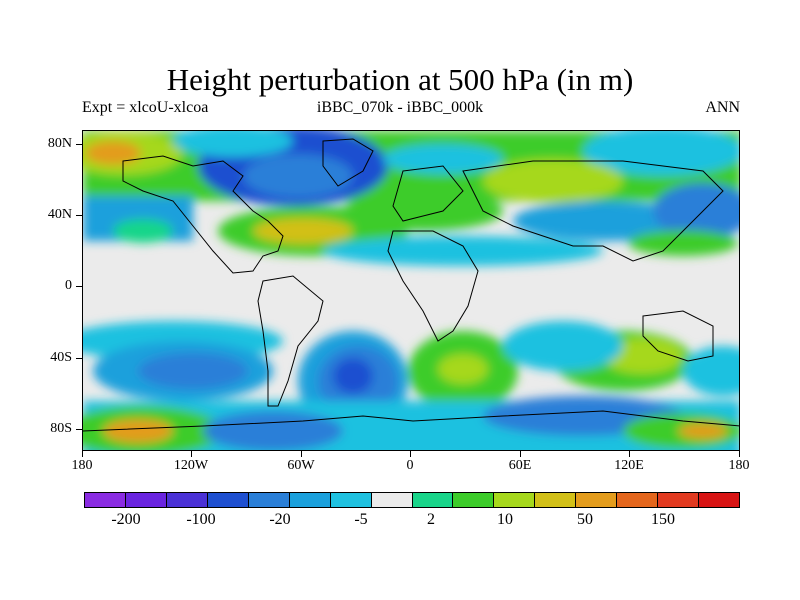 Image resolution: width=800 pixels, height=600 pixels. What do you see at coordinates (400, 79) in the screenshot?
I see `plot-title: Height perturbation at 500 hPa (in m)` at bounding box center [400, 79].